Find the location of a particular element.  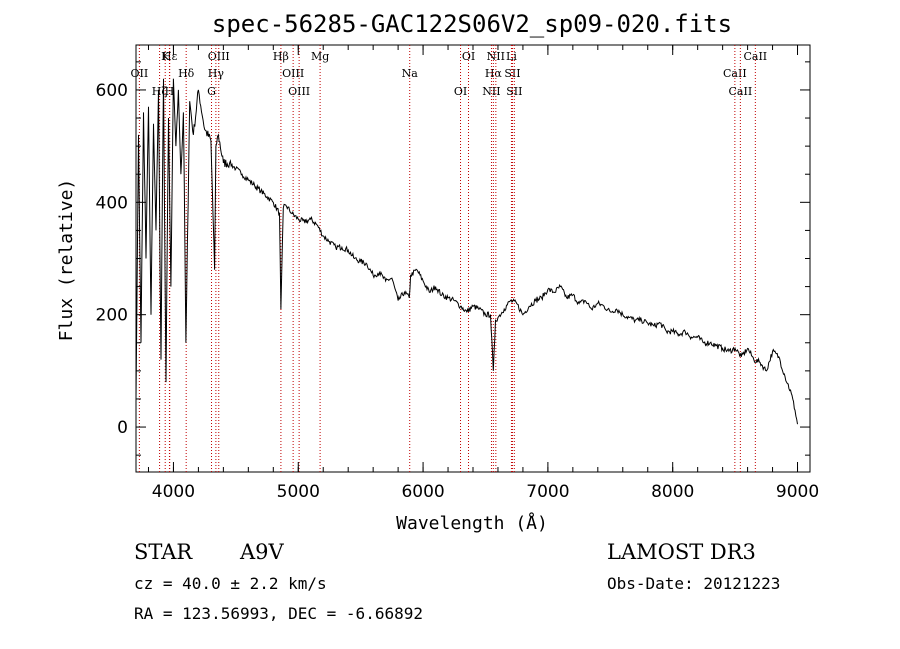

y-tick-label: 0 is located at coordinates (122, 428).